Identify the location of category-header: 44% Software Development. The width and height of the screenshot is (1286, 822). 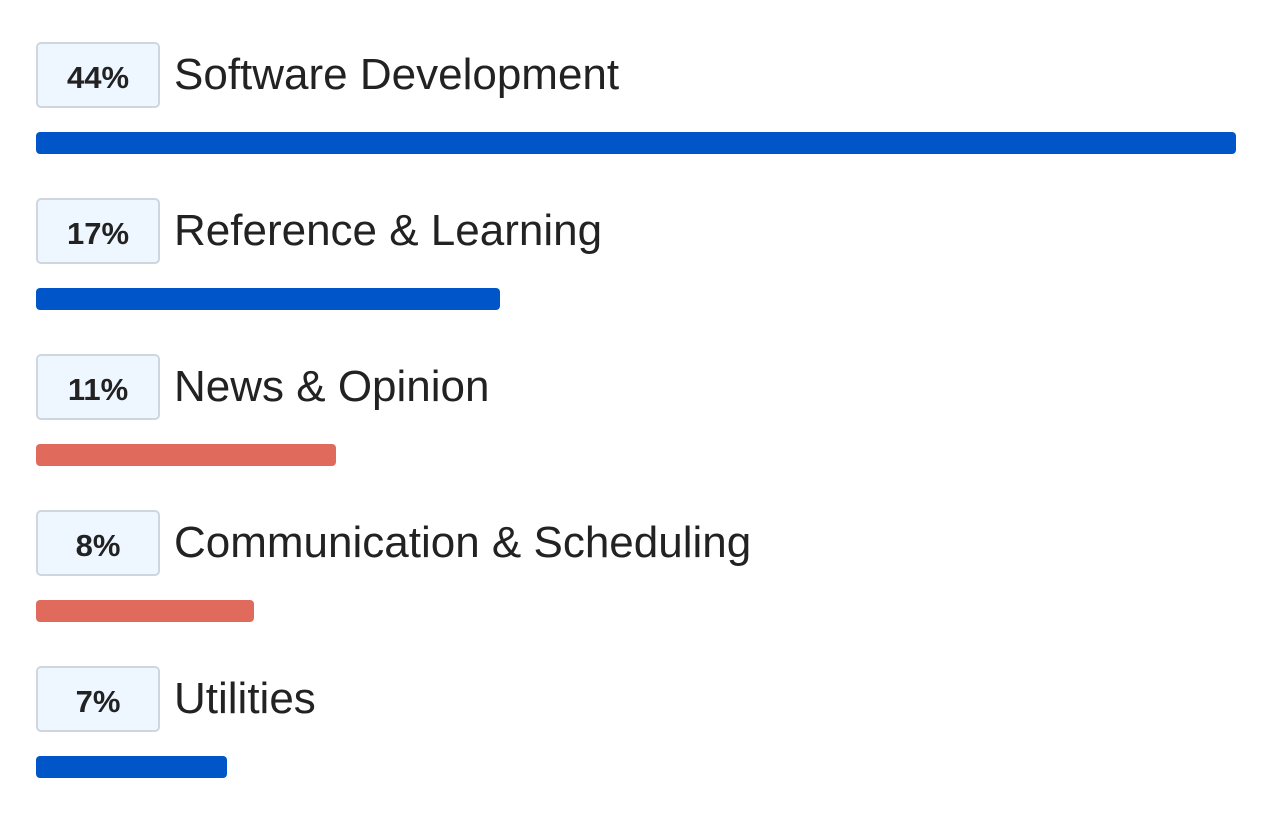
(636, 75).